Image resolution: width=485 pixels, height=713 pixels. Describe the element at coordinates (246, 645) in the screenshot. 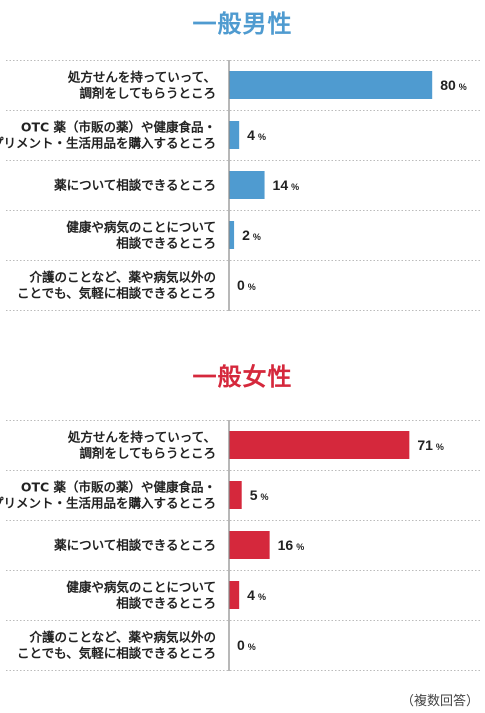

I see `female-value-label: 0%` at that location.